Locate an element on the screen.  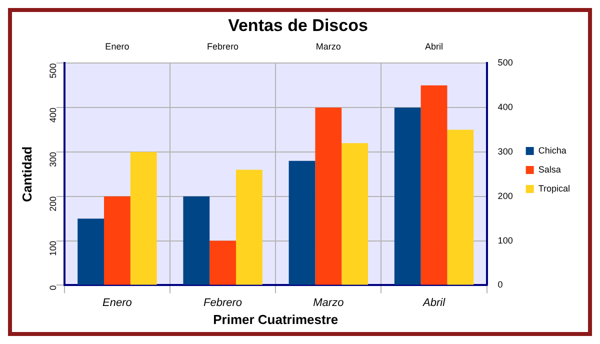
y2-tick-label: 100 is located at coordinates (505, 240).